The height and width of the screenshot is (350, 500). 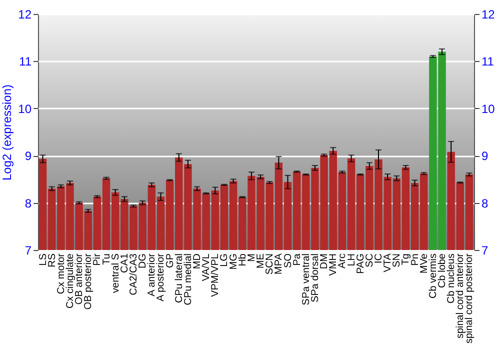 I want to click on y2-tick-label: 10, so click(x=489, y=109).